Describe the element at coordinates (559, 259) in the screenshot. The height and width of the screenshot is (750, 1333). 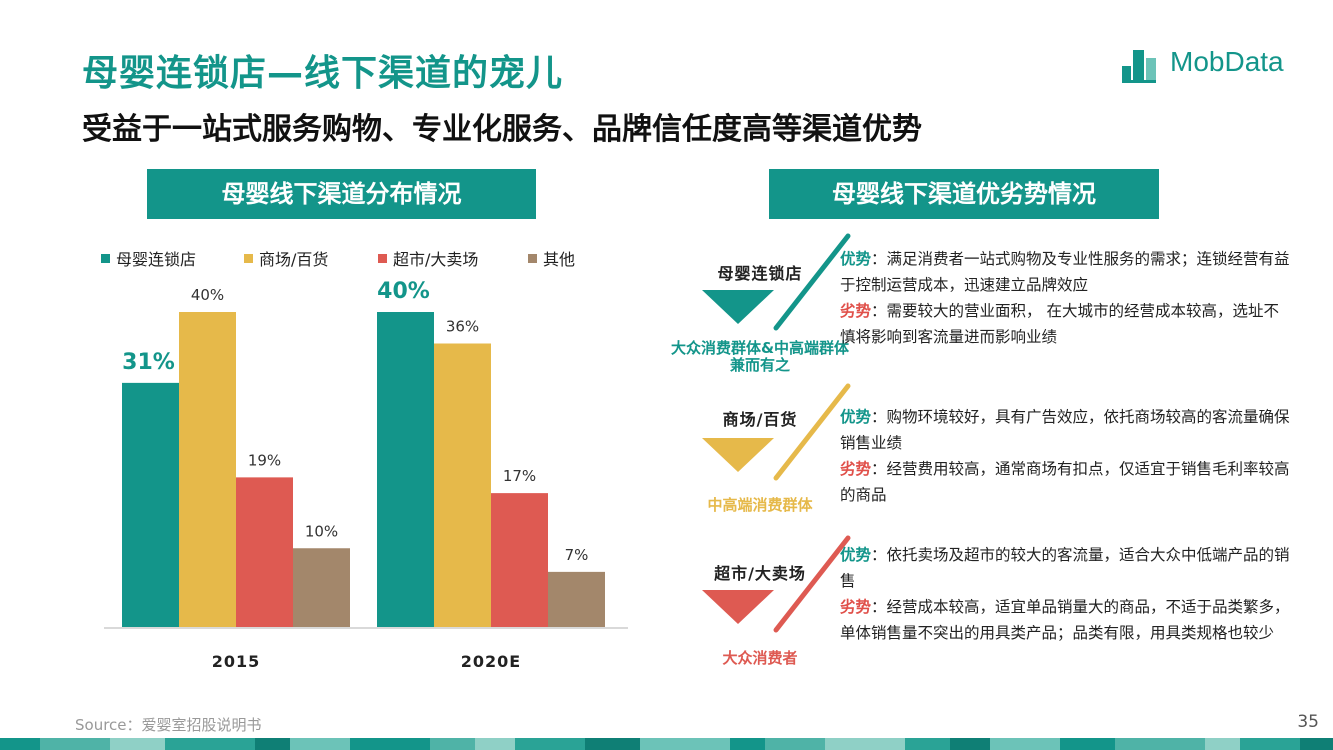
I see `legend-label: 其他` at that location.